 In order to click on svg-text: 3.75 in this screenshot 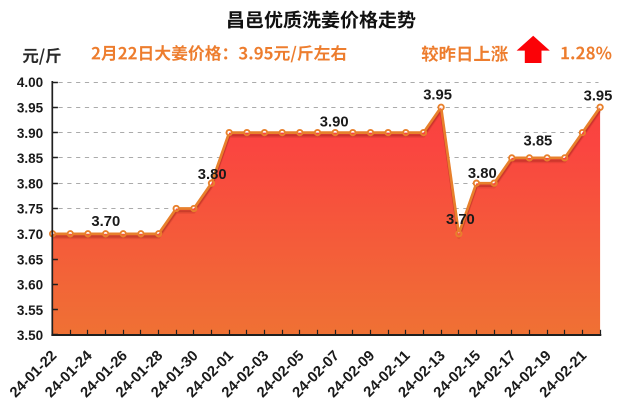, I will do `click(30, 209)`.